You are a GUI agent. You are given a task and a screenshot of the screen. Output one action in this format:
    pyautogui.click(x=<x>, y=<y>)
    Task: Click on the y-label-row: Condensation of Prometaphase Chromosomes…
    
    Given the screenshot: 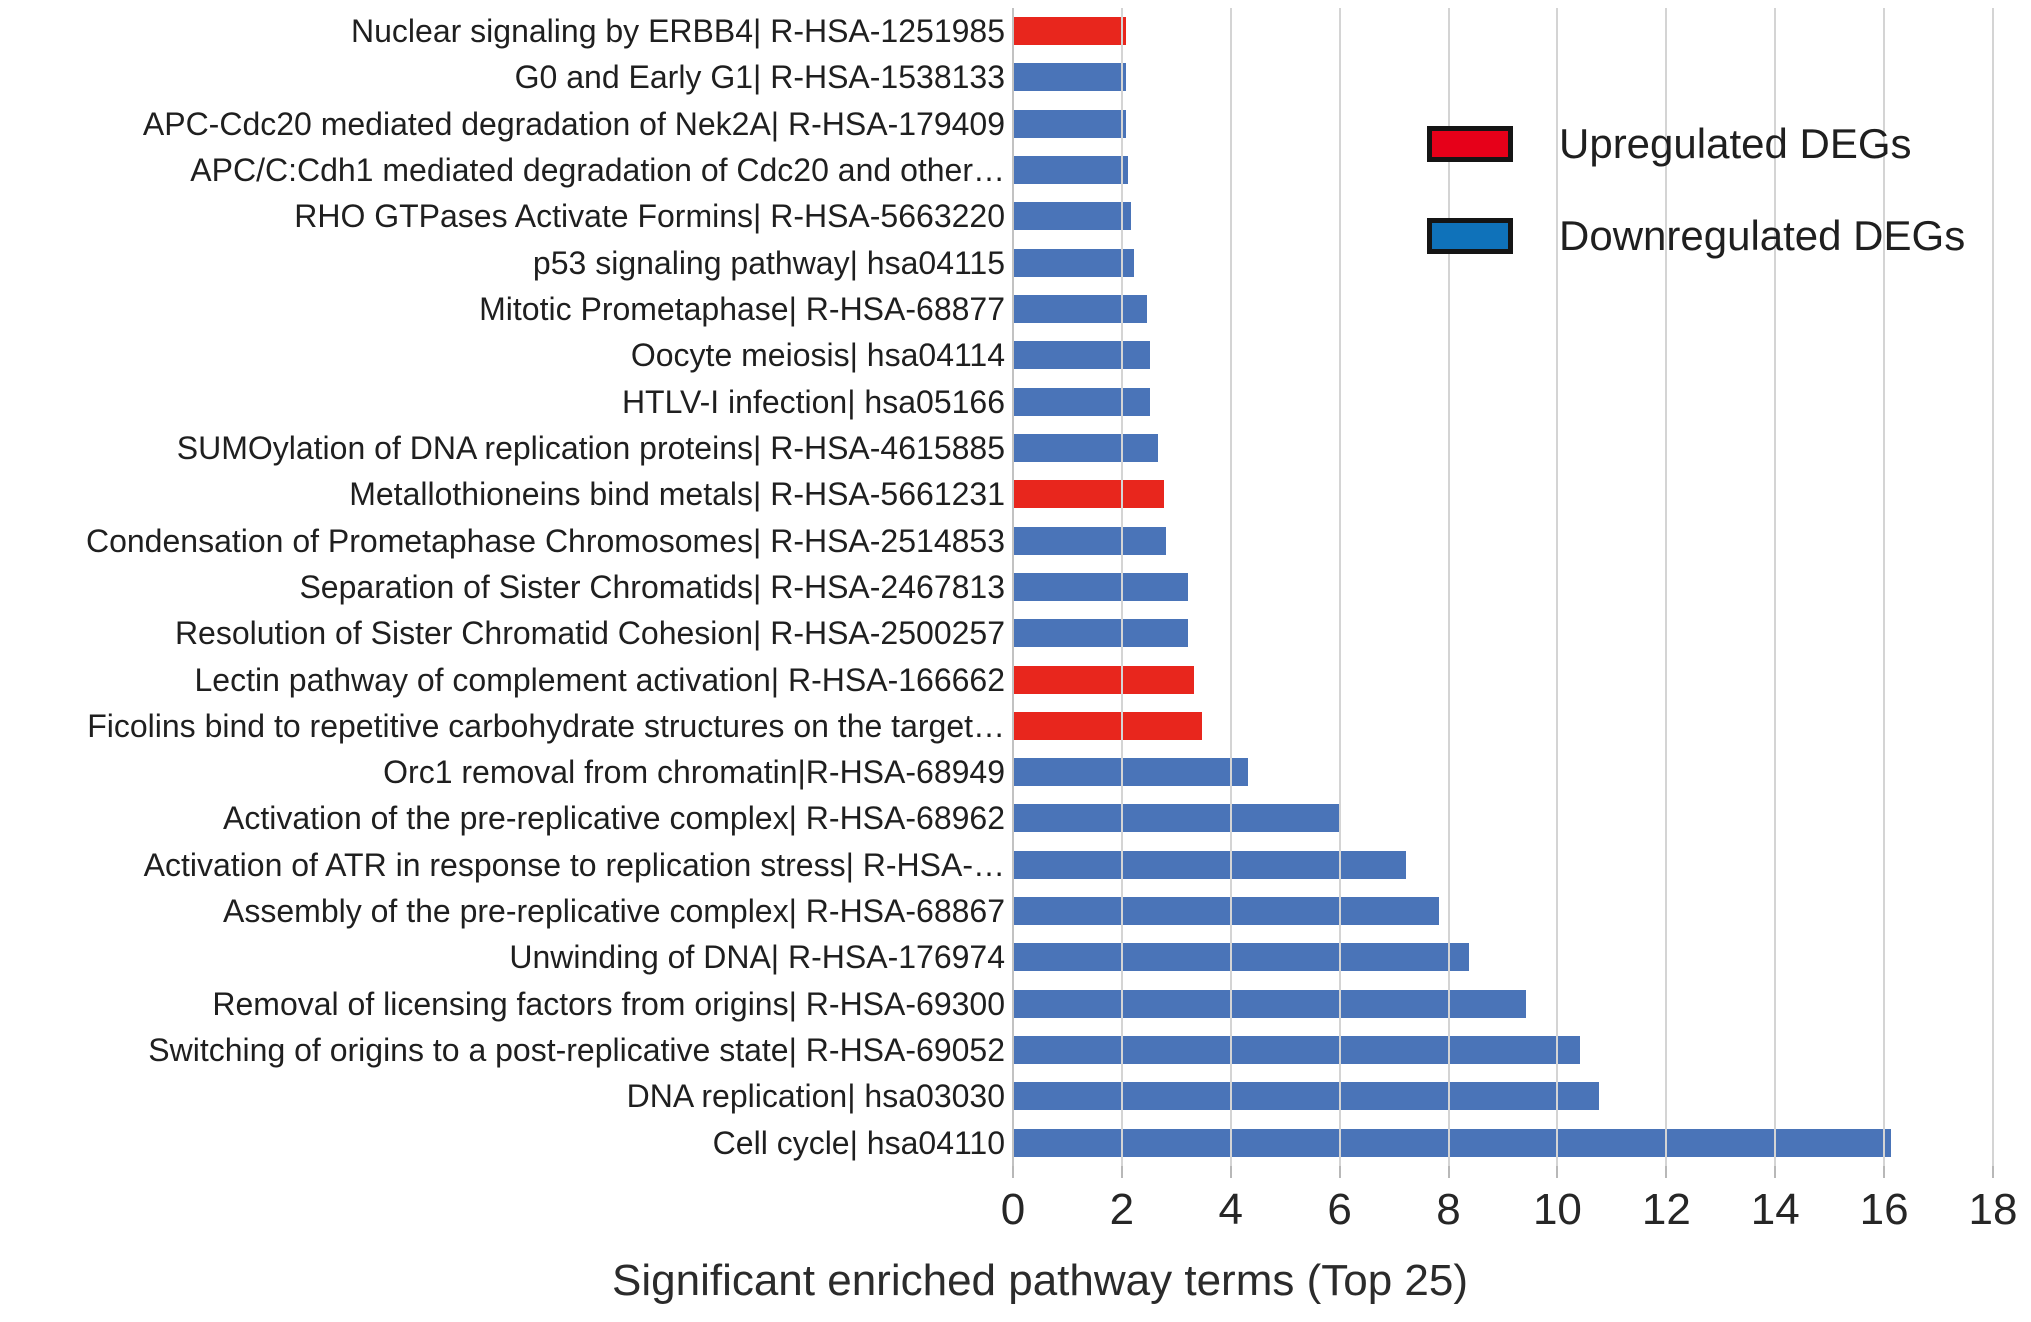 What is the action you would take?
    pyautogui.click(x=502, y=540)
    